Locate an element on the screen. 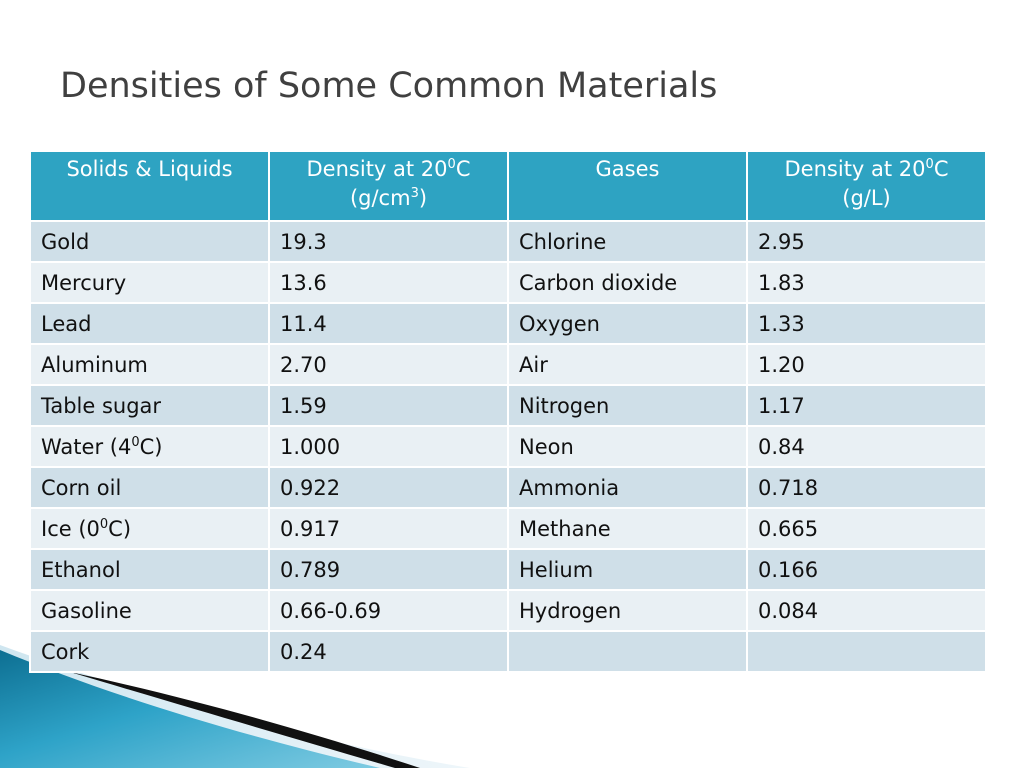 This screenshot has width=1024, height=768. gas-name-cell: Neon is located at coordinates (627, 446).